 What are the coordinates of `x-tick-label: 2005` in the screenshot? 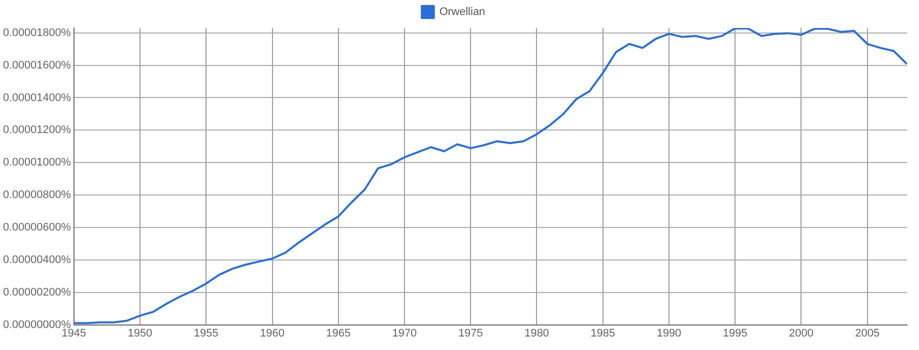 It's located at (867, 333).